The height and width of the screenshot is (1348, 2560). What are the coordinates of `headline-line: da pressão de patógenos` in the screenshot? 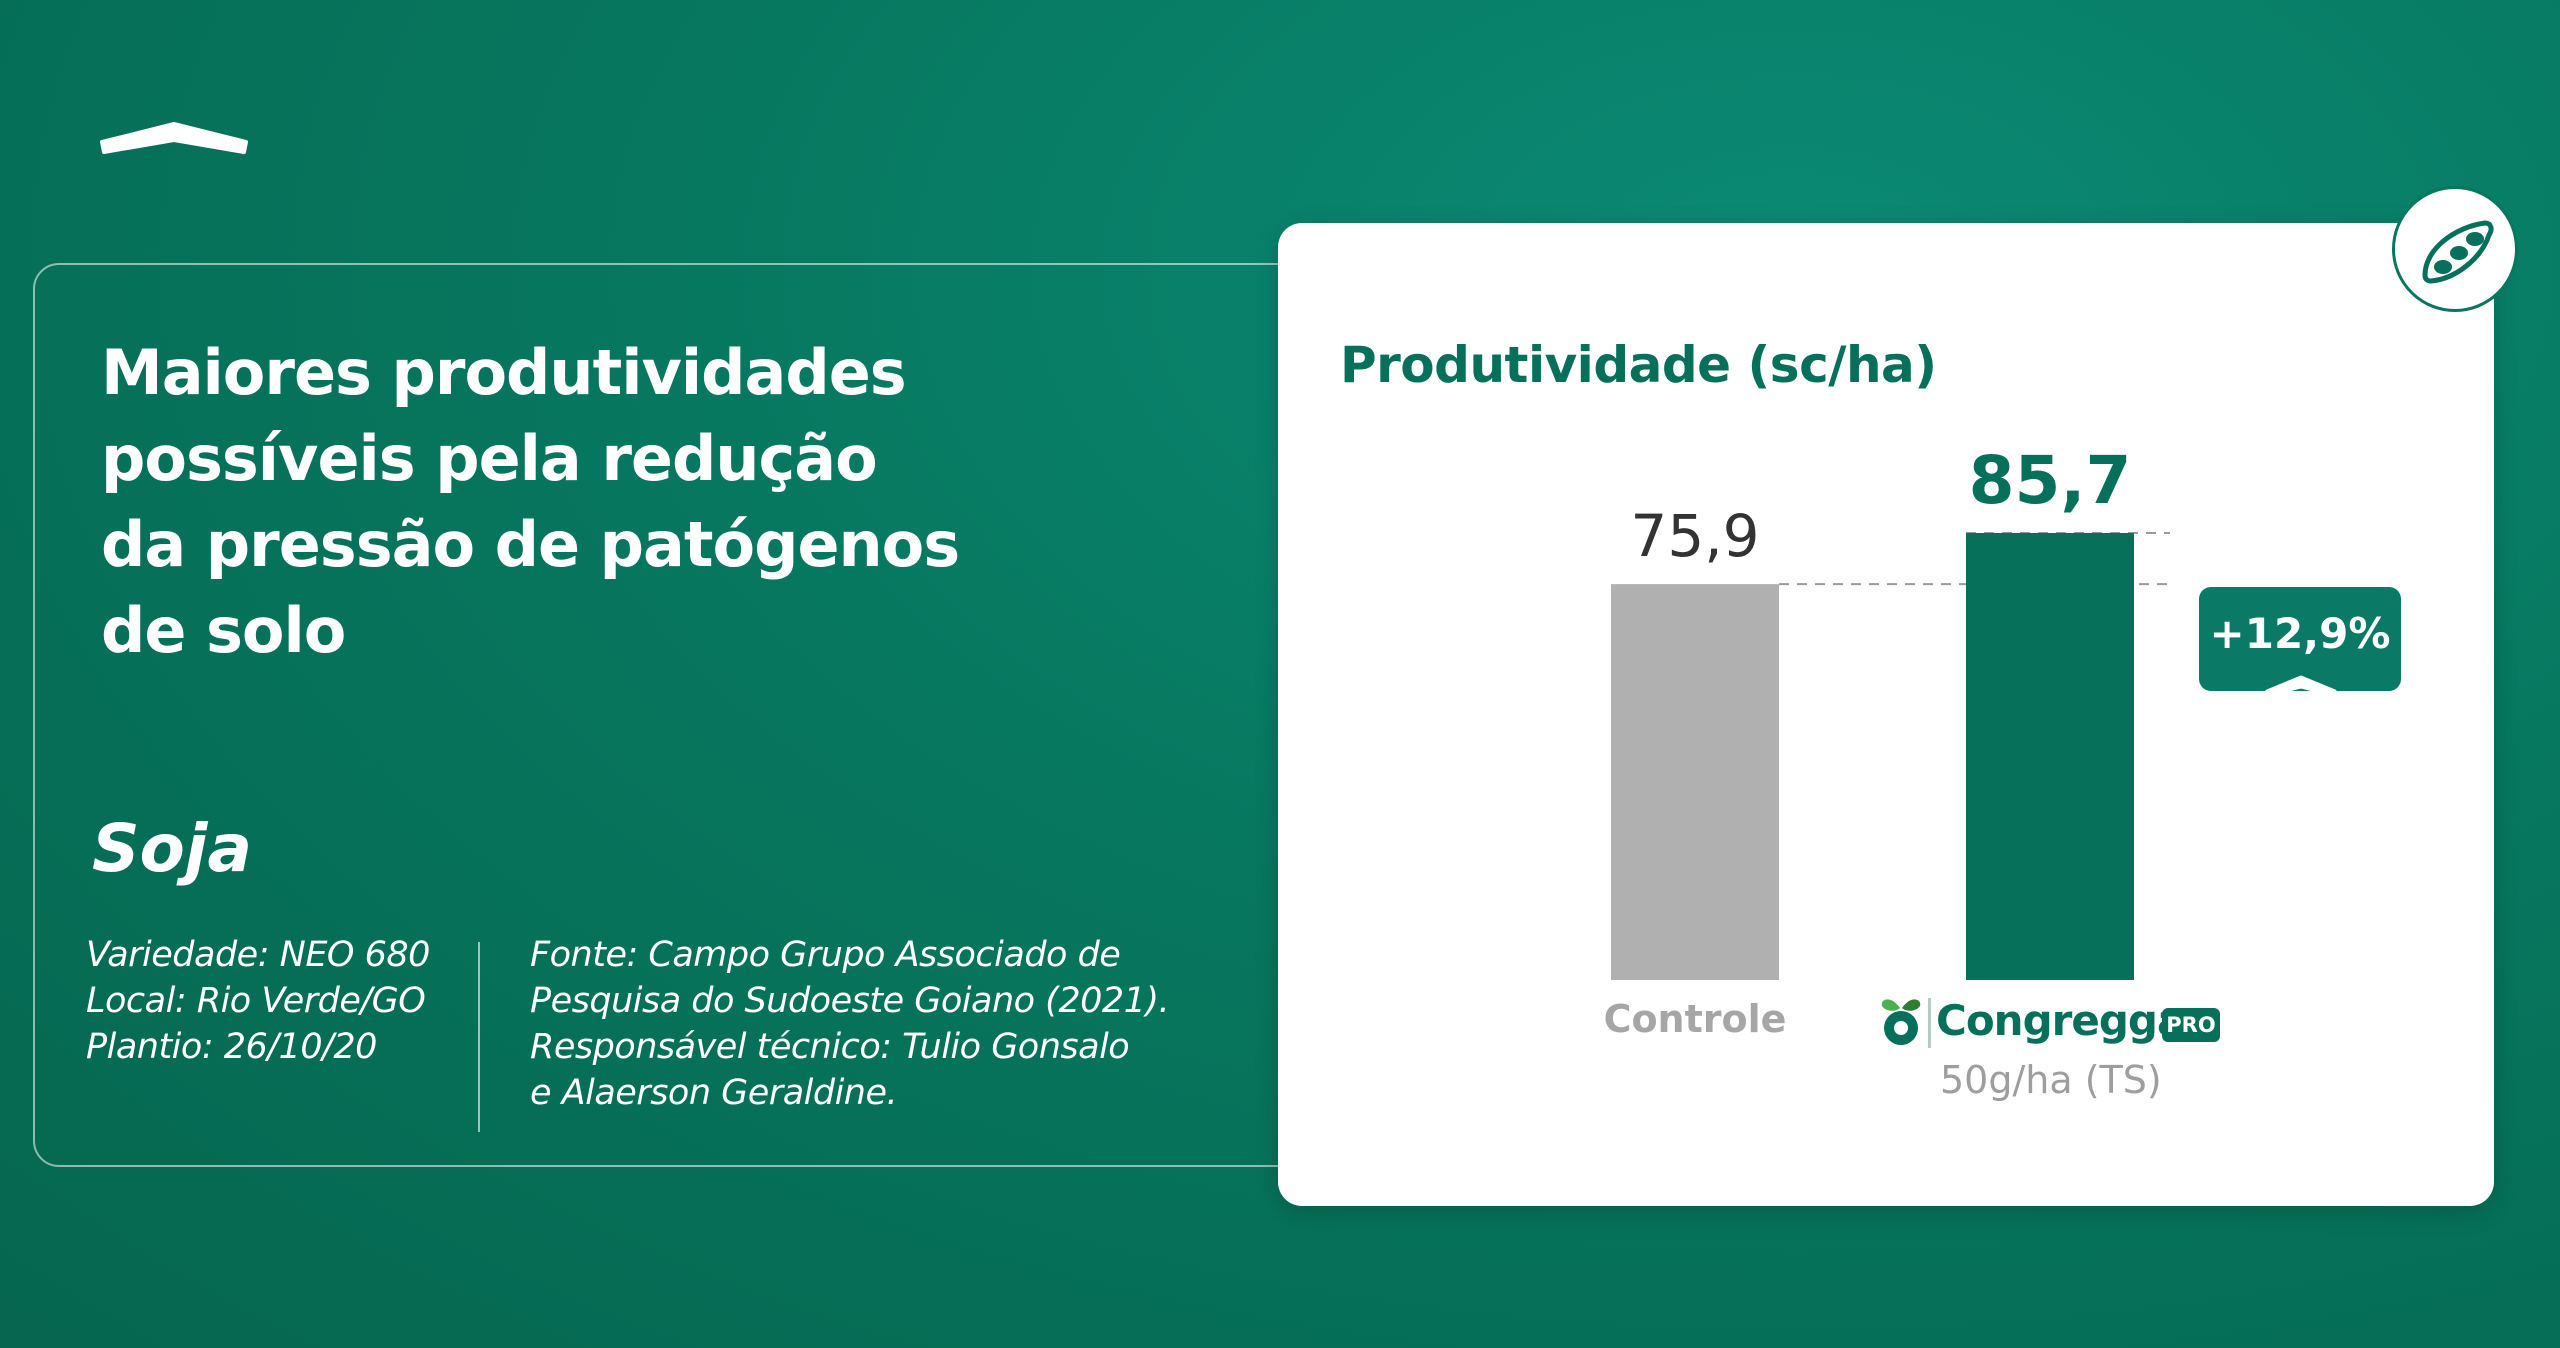 It's located at (530, 544).